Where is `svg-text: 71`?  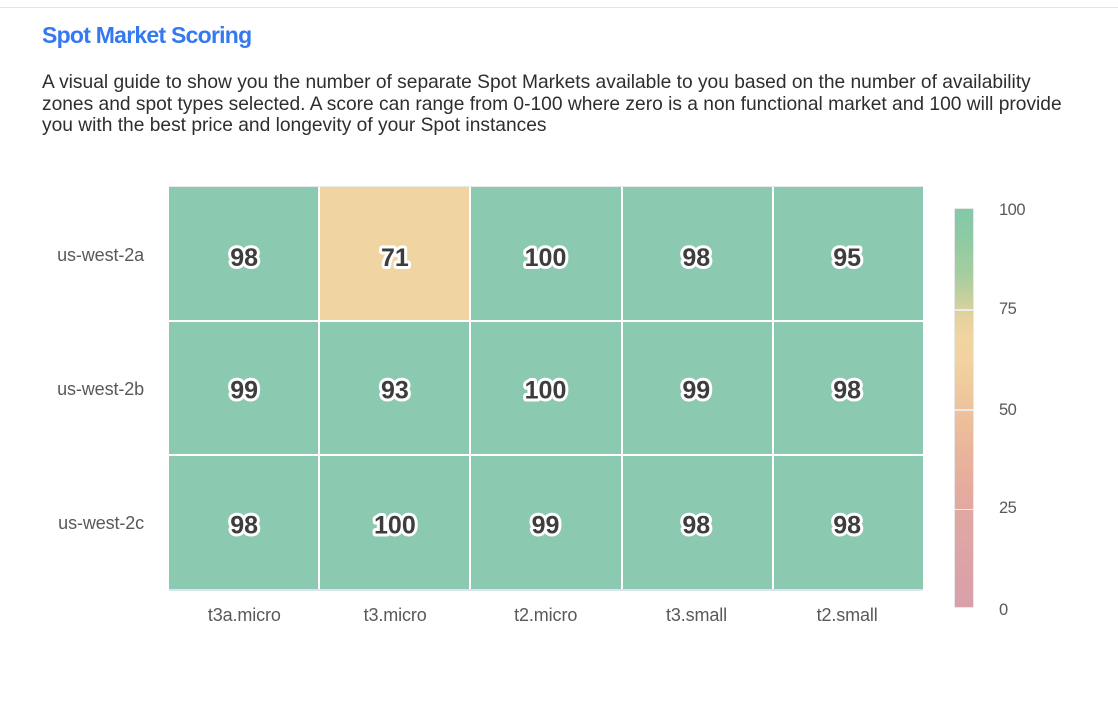
svg-text: 71 is located at coordinates (395, 258).